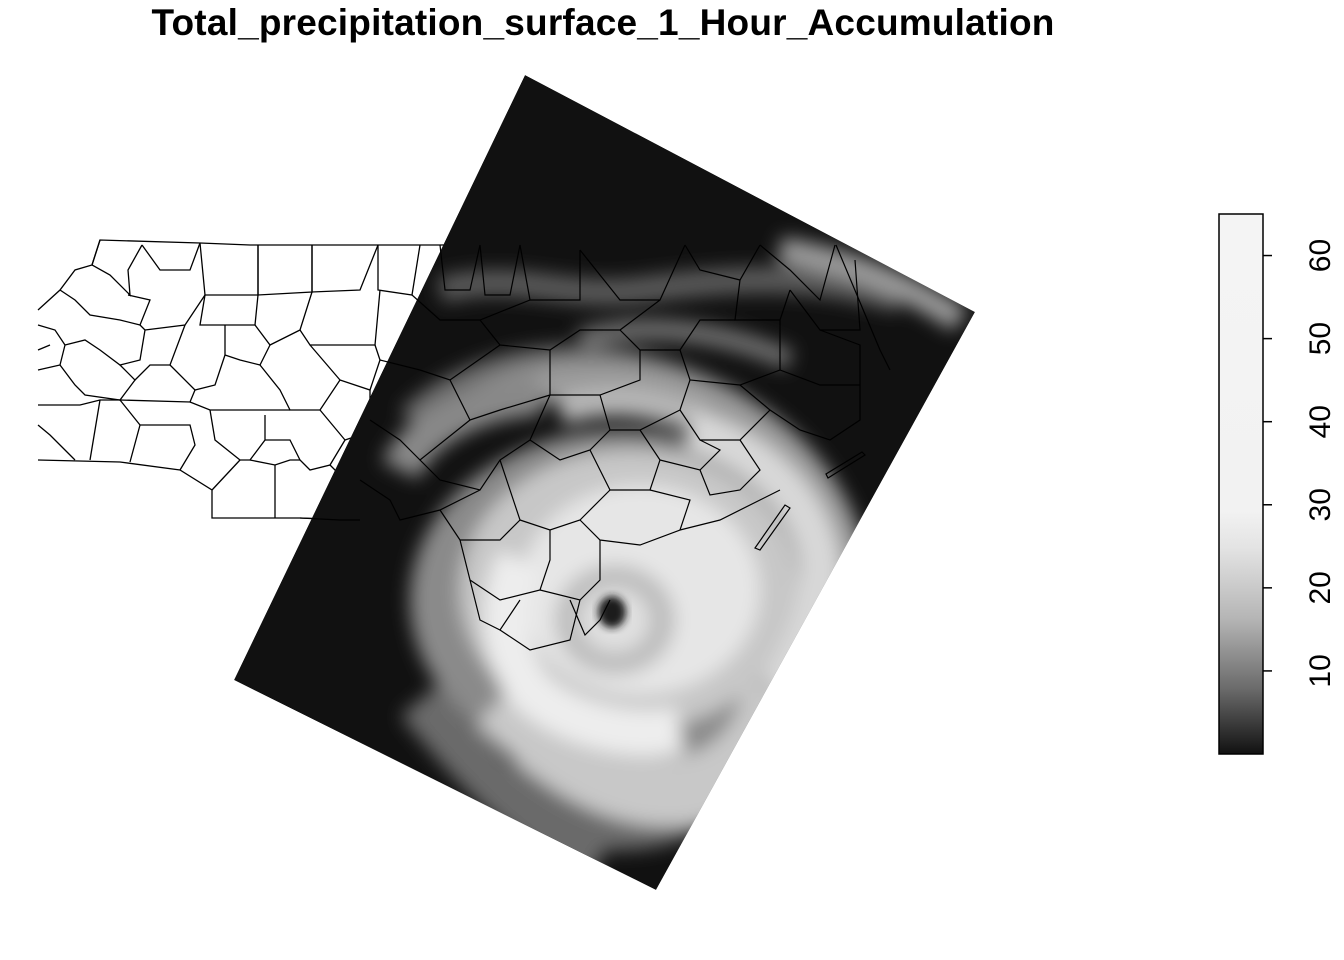 The height and width of the screenshot is (960, 1344). I want to click on legend-tick-label: 20, so click(1320, 587).